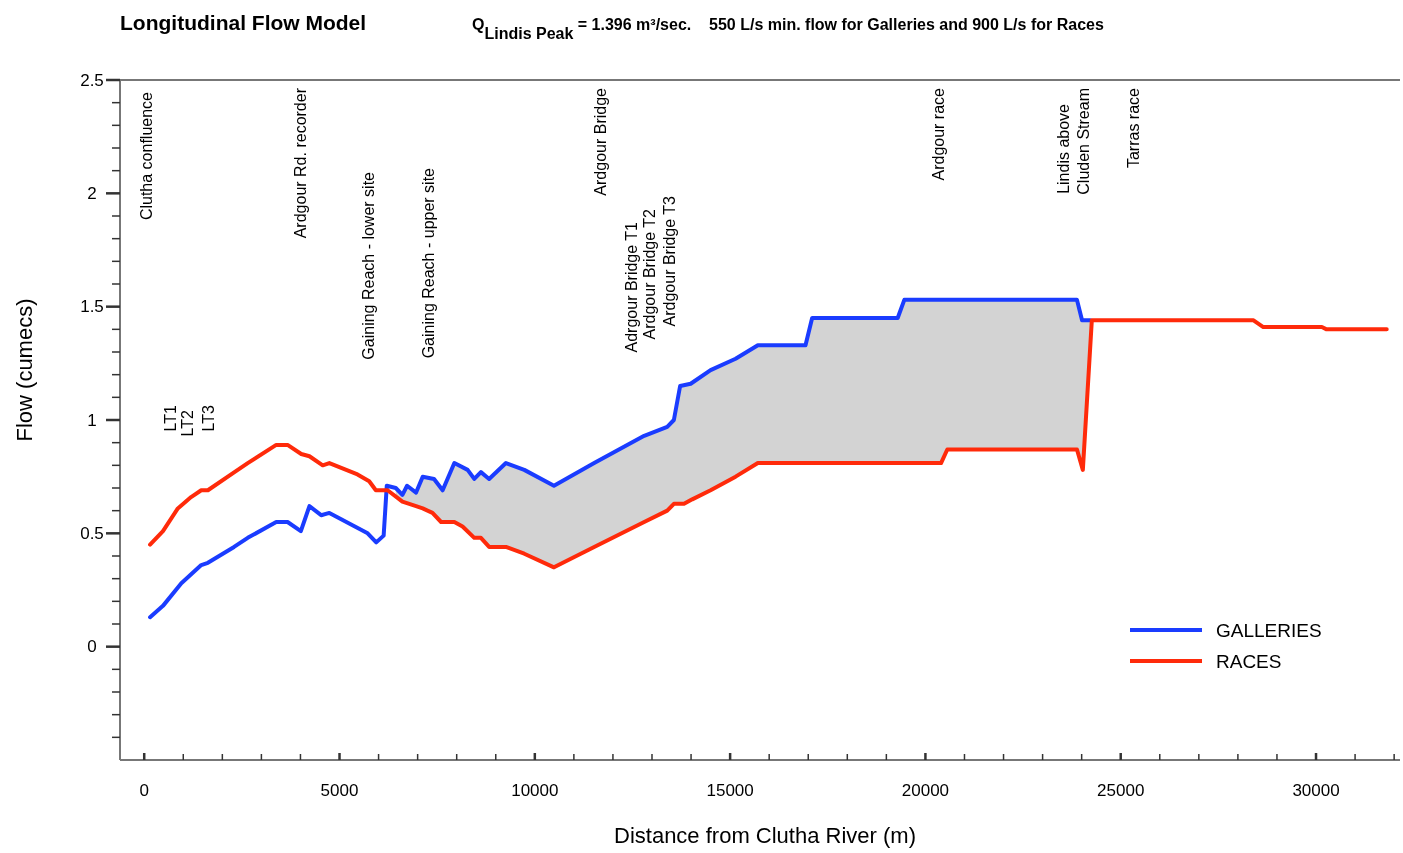 The height and width of the screenshot is (853, 1403). Describe the element at coordinates (92, 533) in the screenshot. I see `y-tick-label: 0.5` at that location.